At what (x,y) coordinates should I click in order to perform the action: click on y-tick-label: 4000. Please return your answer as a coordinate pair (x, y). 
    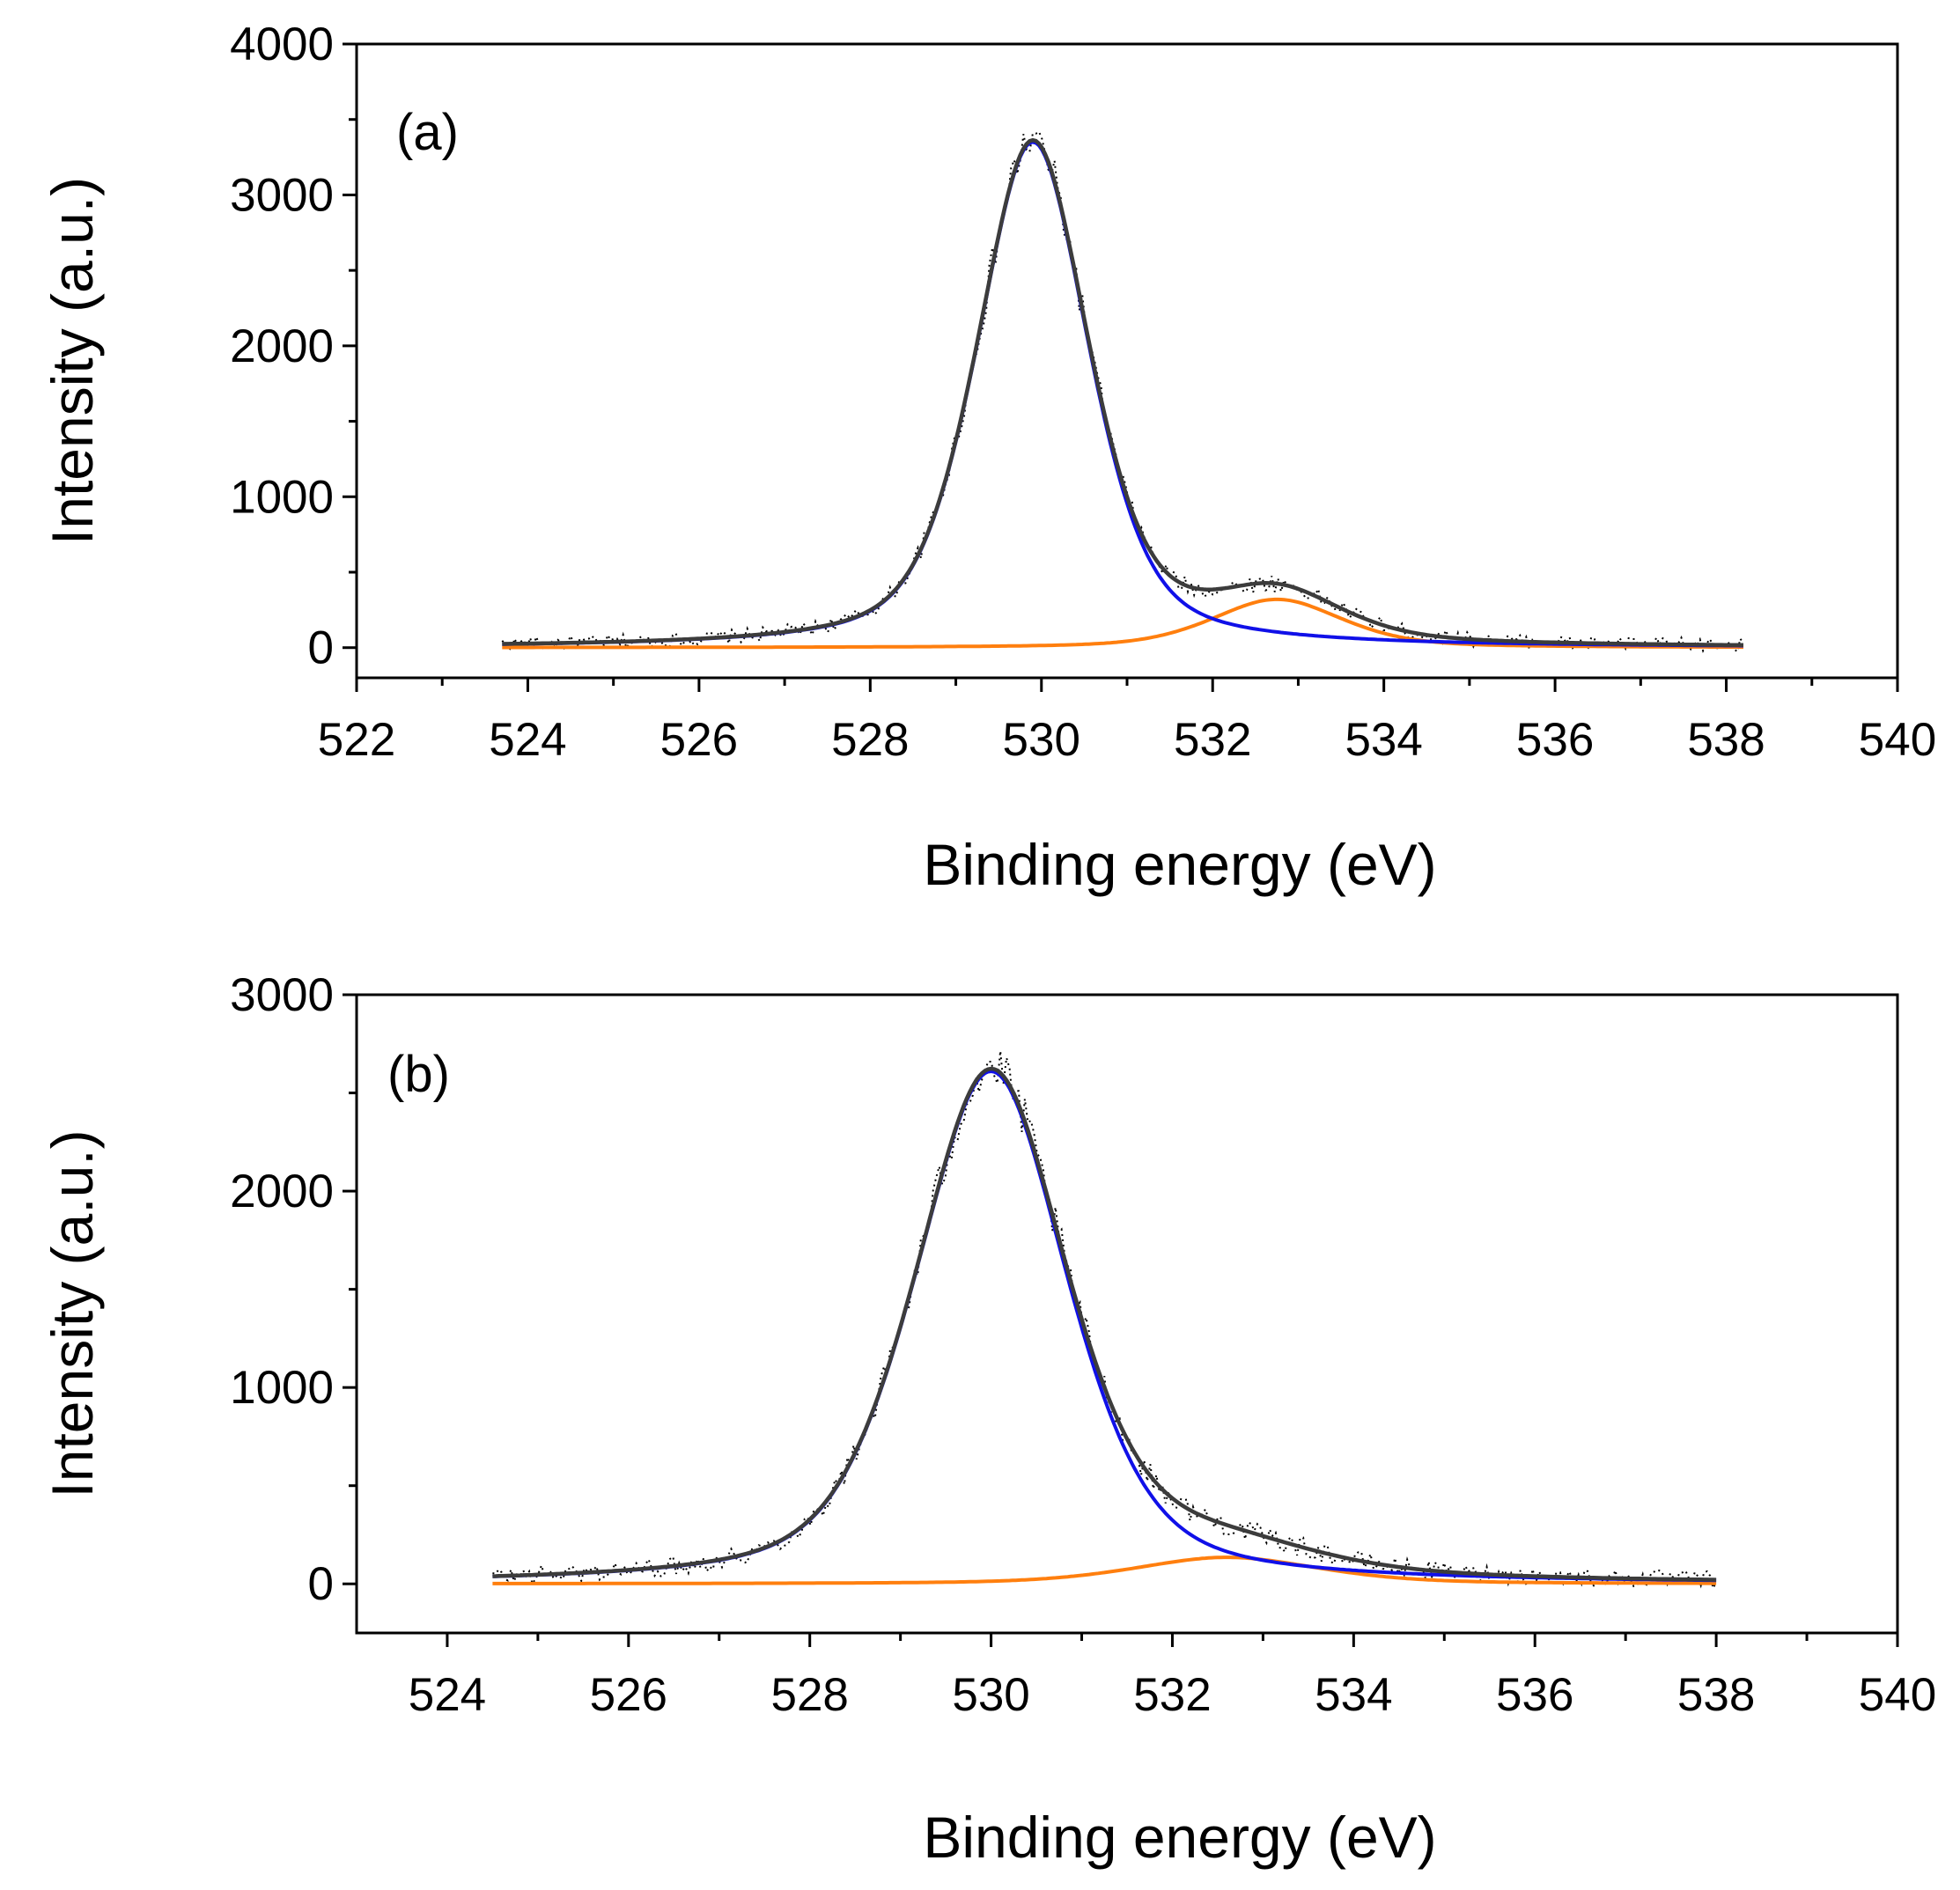
    Looking at the image, I should click on (282, 44).